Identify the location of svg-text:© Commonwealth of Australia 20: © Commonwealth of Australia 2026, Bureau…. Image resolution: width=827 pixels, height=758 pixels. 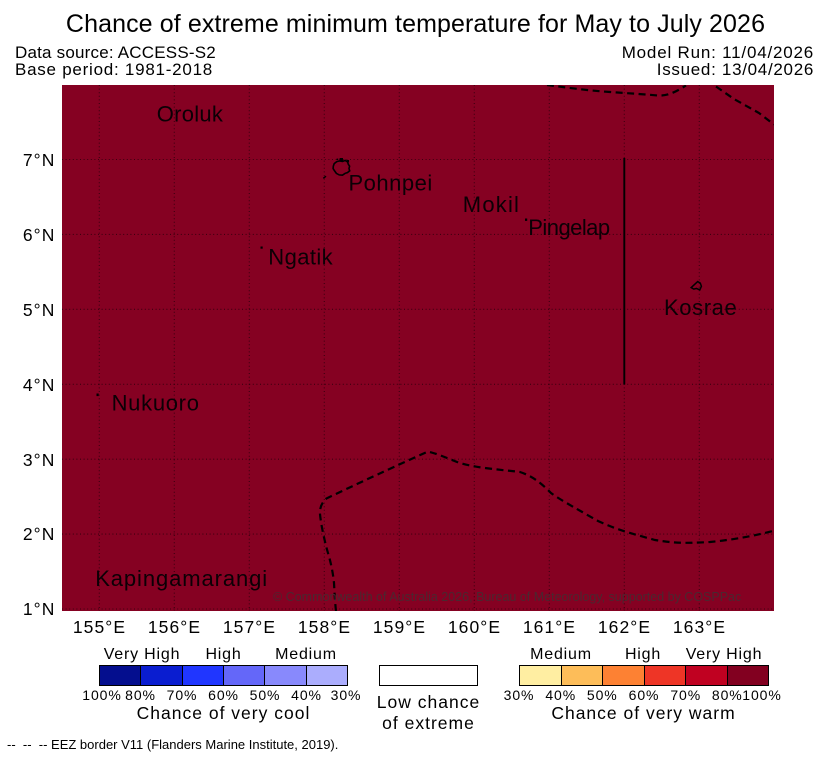
(507, 597).